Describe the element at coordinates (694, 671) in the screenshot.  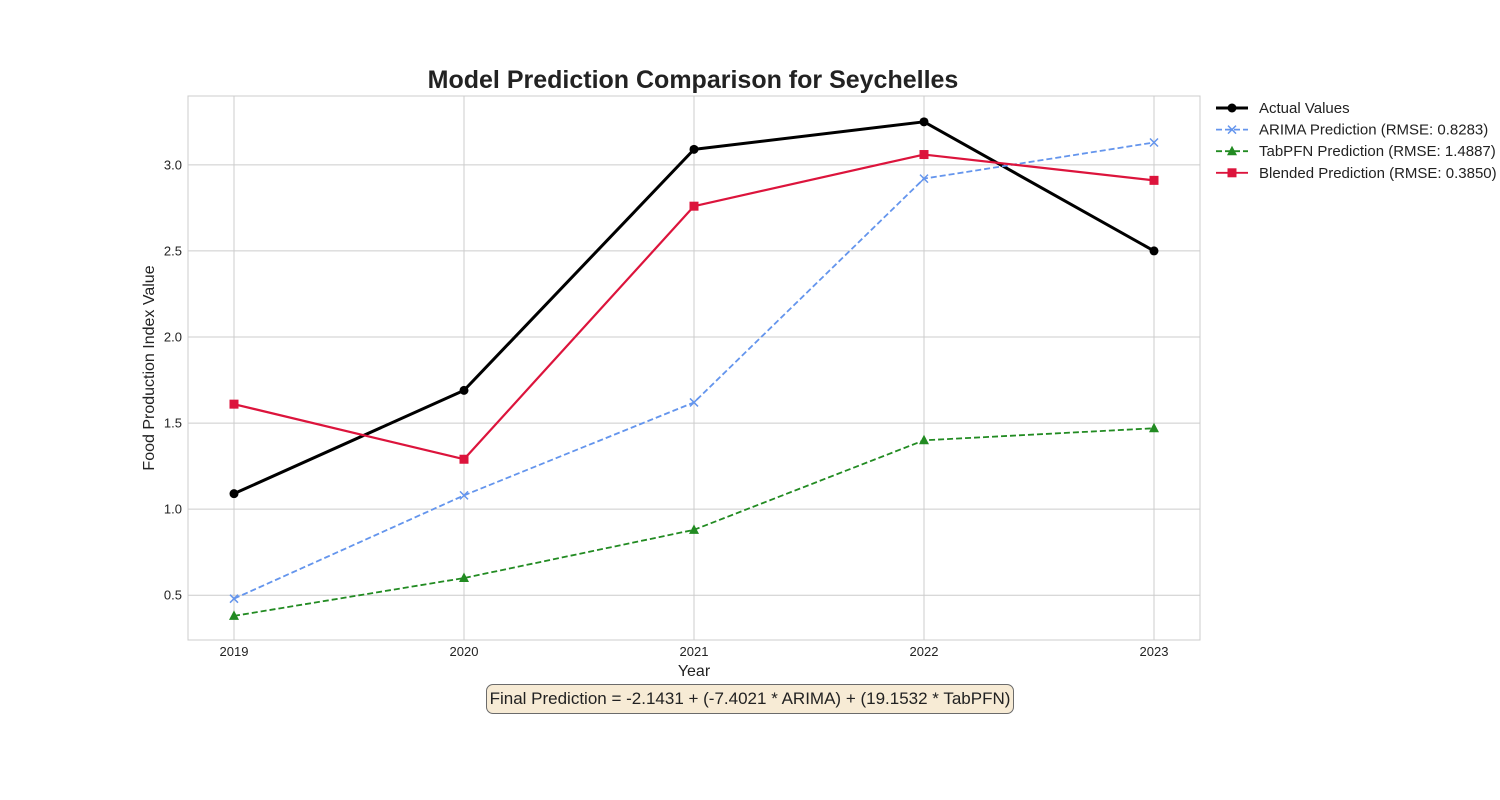
I see `x-axis-label: Year` at that location.